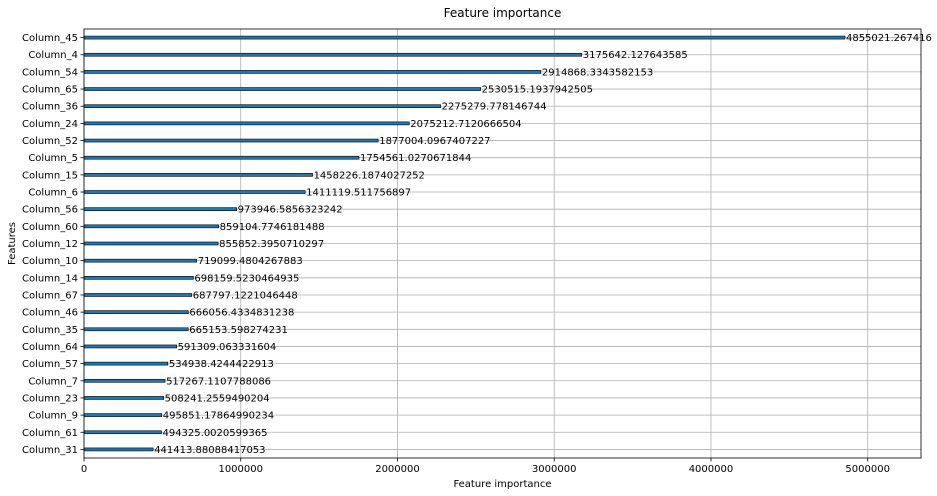 This screenshot has width=937, height=496. I want to click on y-tick-label: Column_52, so click(50, 141).